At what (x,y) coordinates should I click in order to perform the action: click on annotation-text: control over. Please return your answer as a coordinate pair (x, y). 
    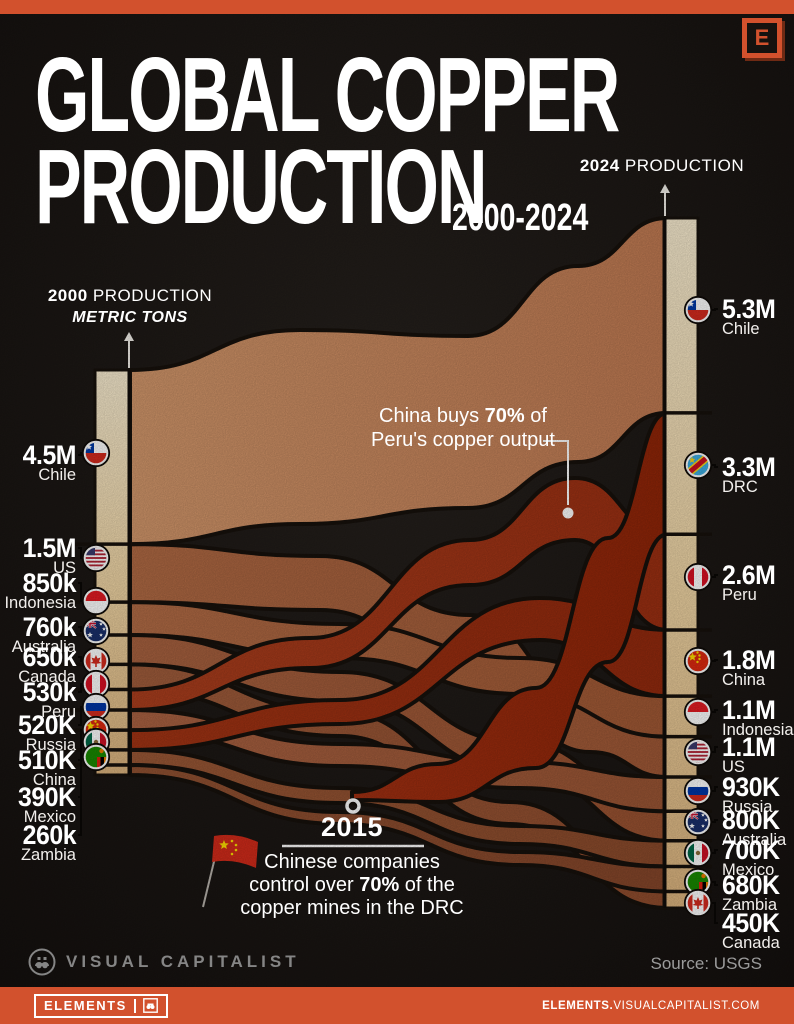
    Looking at the image, I should click on (304, 885).